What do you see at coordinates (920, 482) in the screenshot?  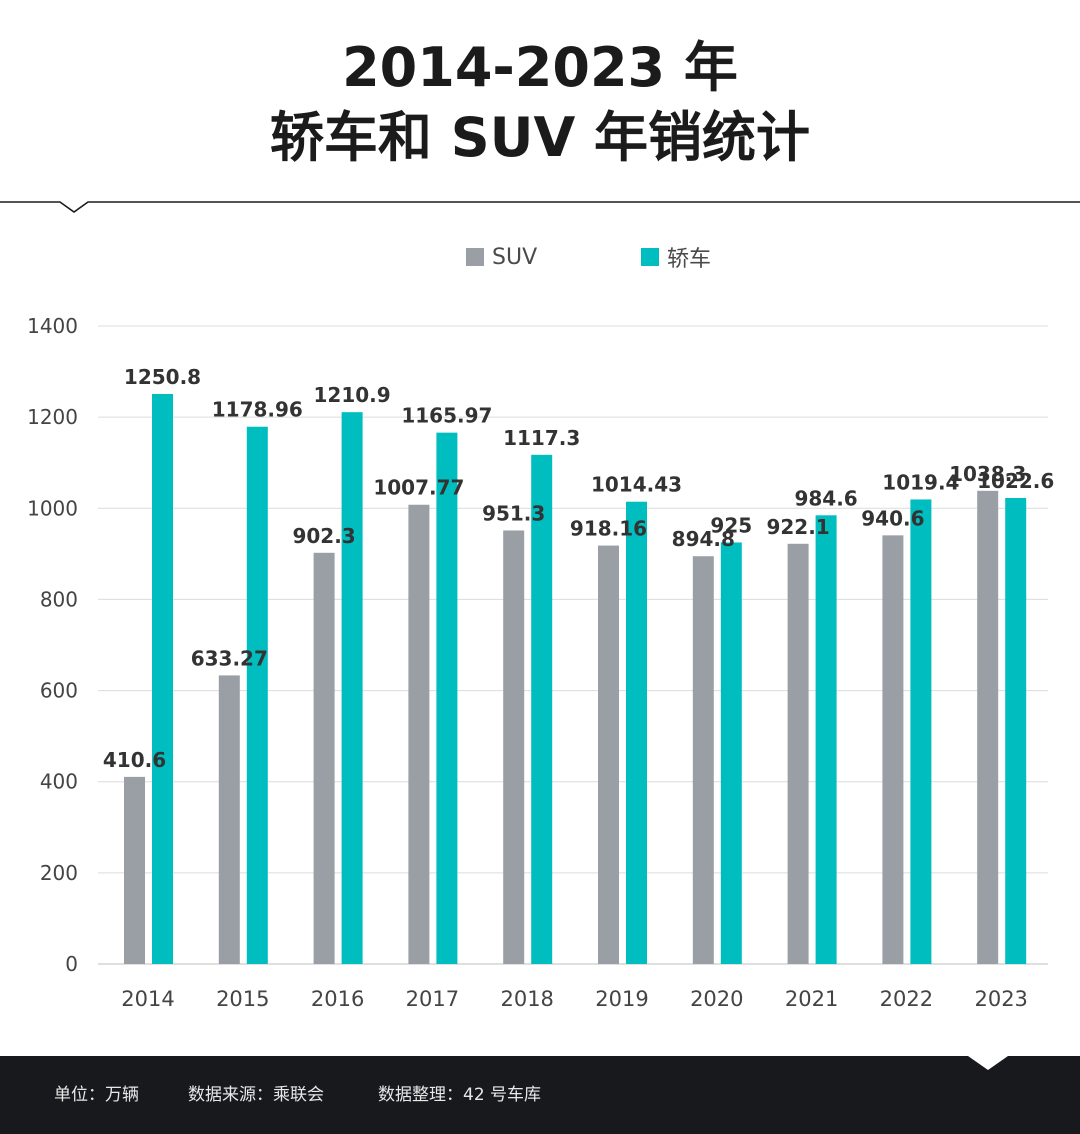 I see `data-label-sedan: 1019.4` at bounding box center [920, 482].